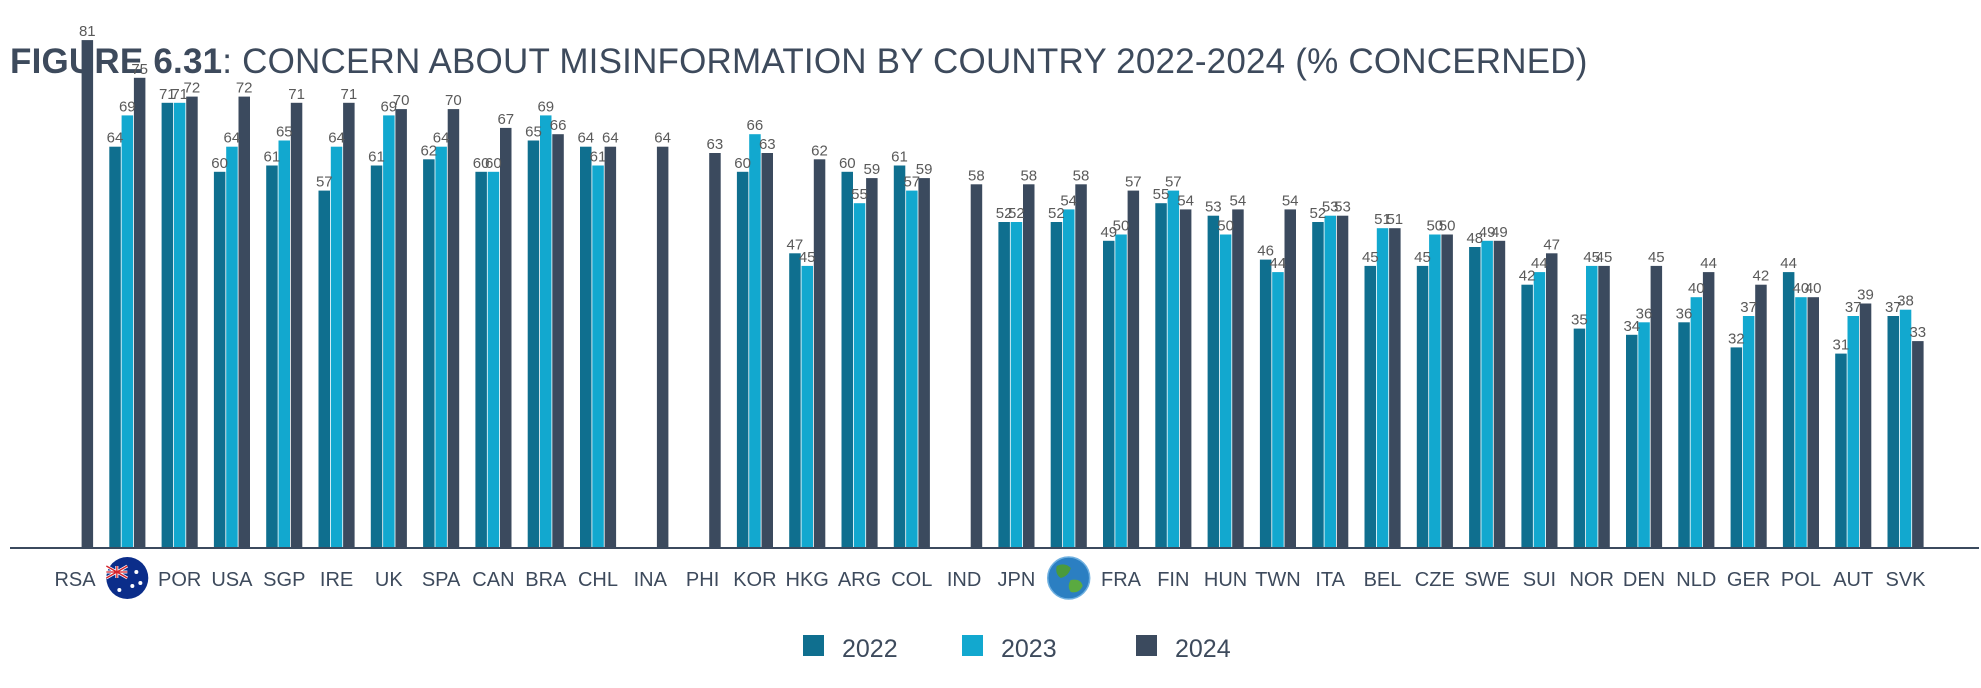 The height and width of the screenshot is (688, 1981). What do you see at coordinates (1917, 332) in the screenshot?
I see `value-label: 33` at bounding box center [1917, 332].